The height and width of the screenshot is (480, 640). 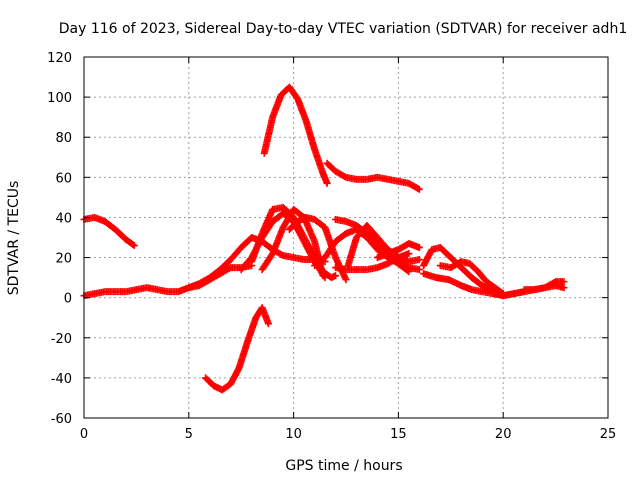 I want to click on y-tick-label: 0, so click(x=68, y=299).